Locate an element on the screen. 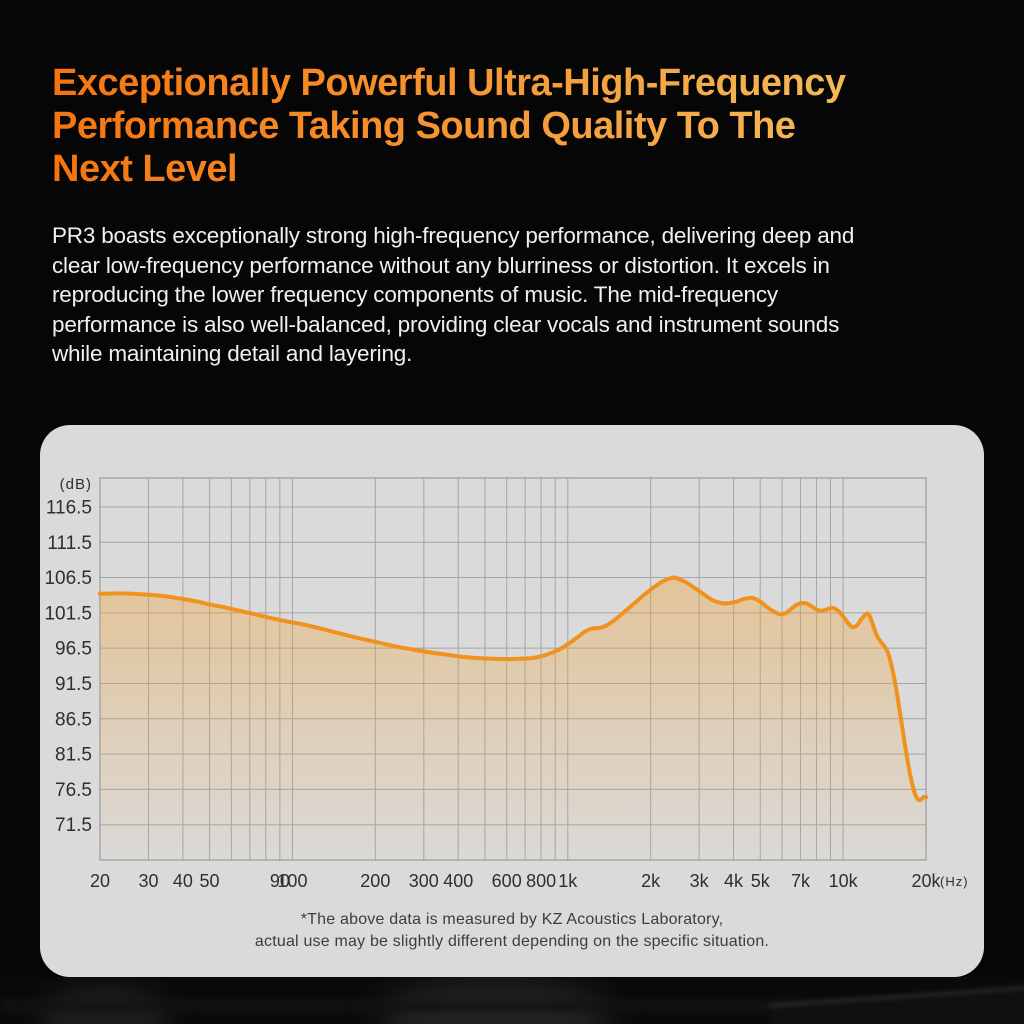 The image size is (1024, 1024). x-tick-label: 90 is located at coordinates (280, 881).